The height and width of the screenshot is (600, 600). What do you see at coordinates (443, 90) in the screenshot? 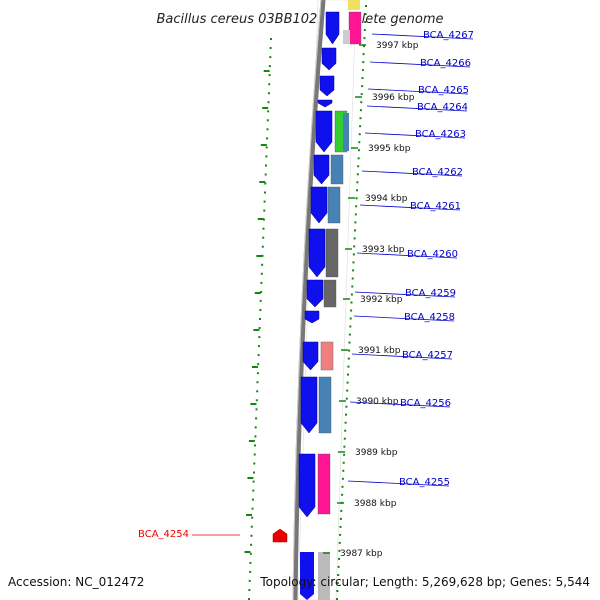
I see `gene-label: BCA_4265` at bounding box center [443, 90].